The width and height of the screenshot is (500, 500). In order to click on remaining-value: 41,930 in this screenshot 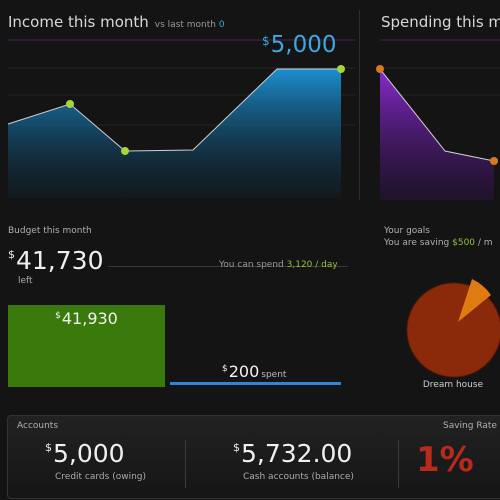, I will do `click(89, 318)`.